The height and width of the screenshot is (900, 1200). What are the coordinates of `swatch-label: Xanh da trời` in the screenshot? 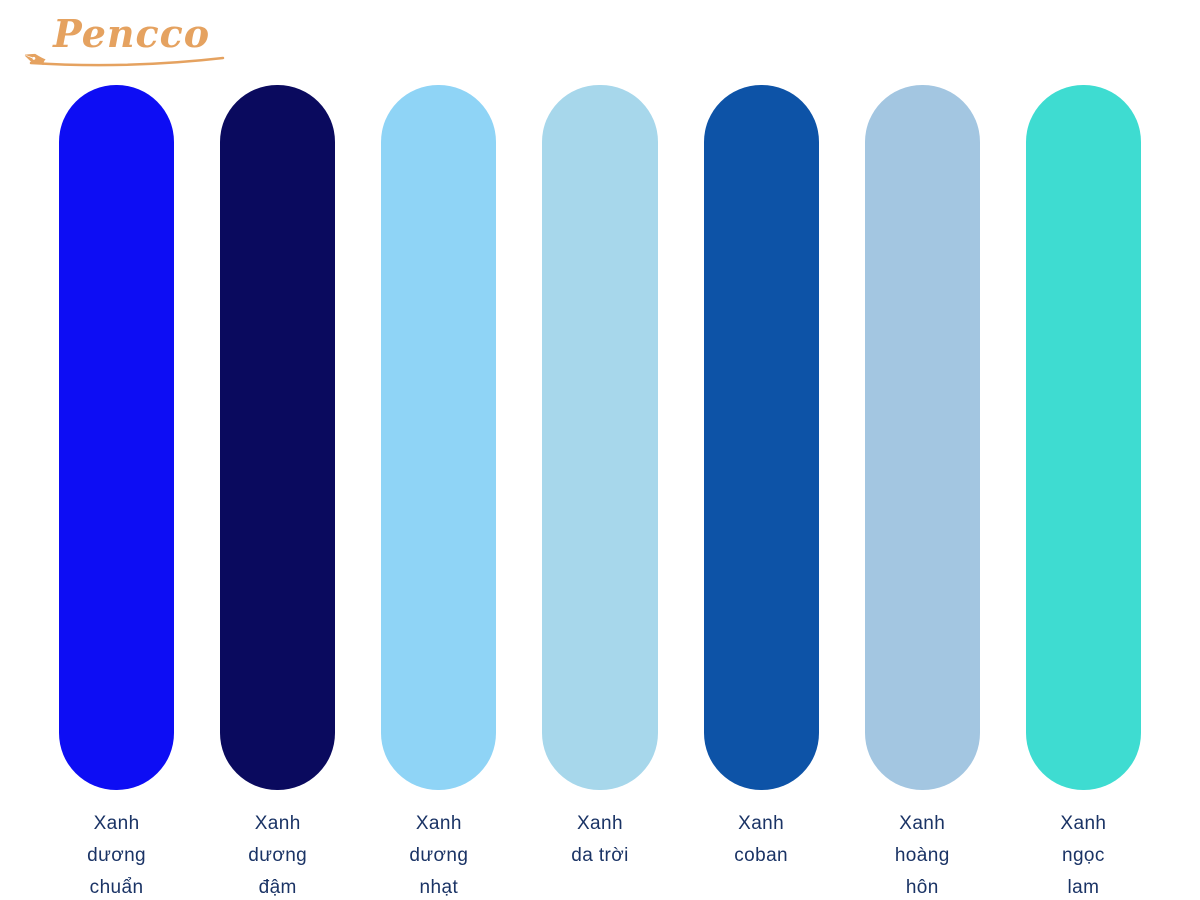 It's located at (600, 839).